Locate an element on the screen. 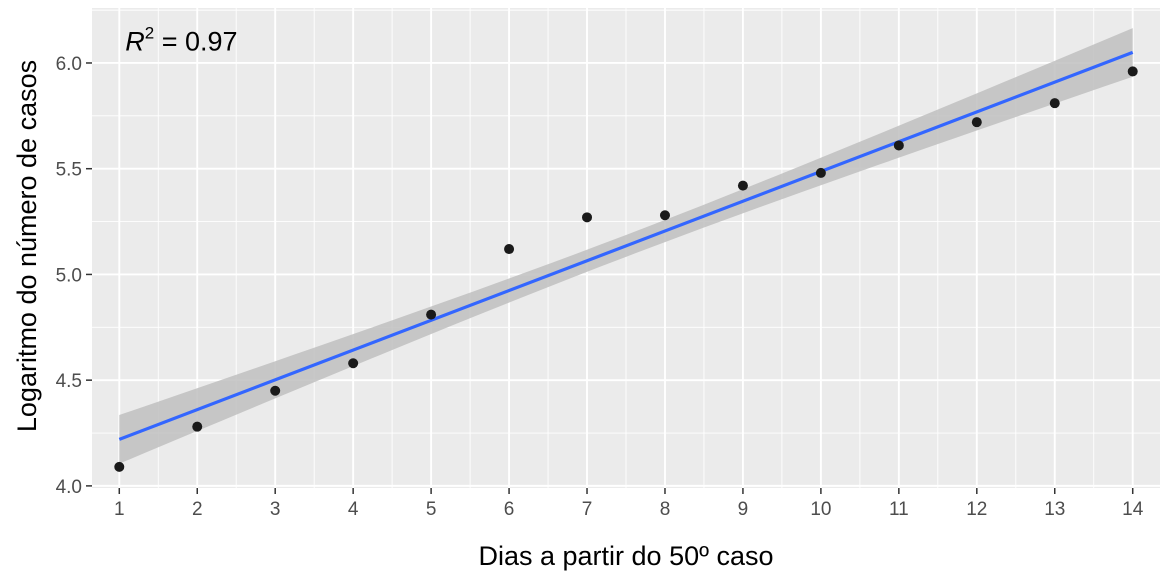  x-tick-label: 5 is located at coordinates (431, 509).